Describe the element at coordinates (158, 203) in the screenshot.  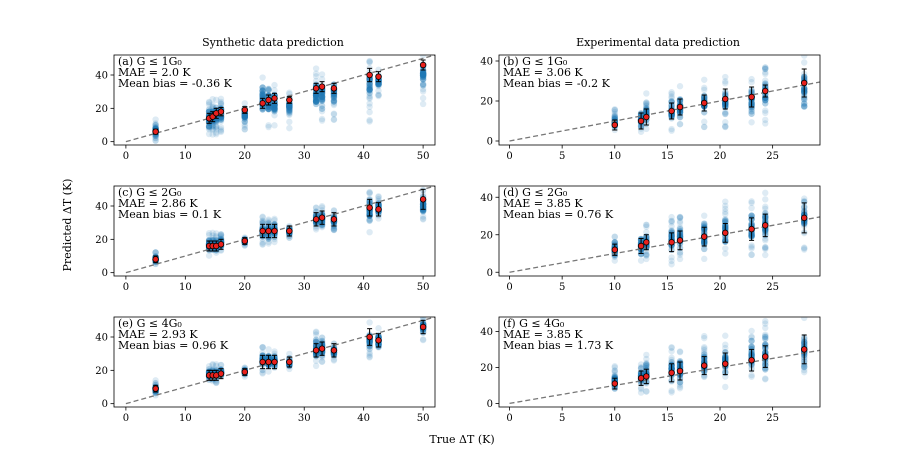
I see `mae-label-c: MAE = 2.86 K` at that location.